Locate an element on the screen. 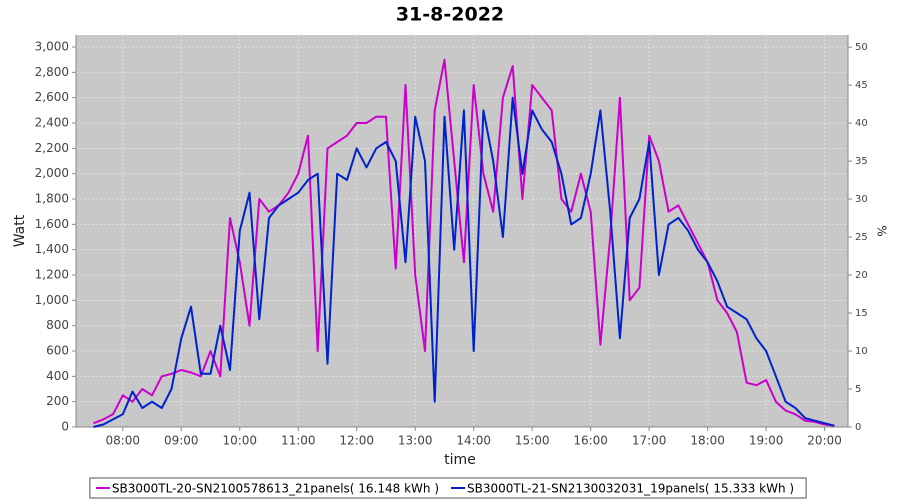 The image size is (900, 500). legend-box is located at coordinates (448, 488).